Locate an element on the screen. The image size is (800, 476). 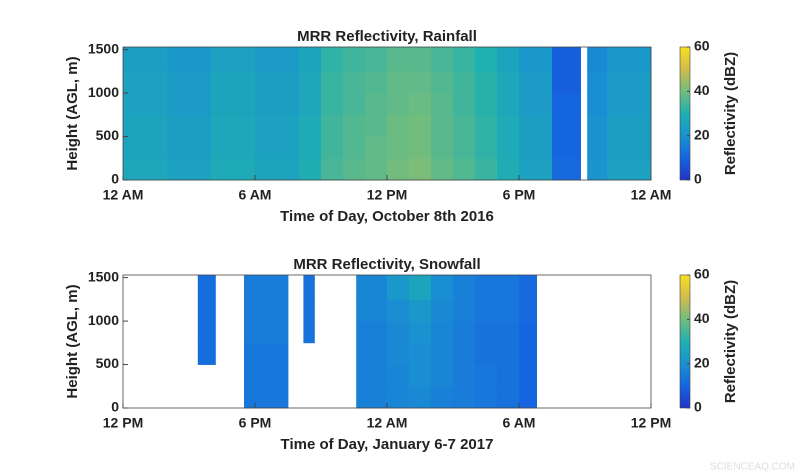
x-tick-label: 6 AM is located at coordinates (255, 195).